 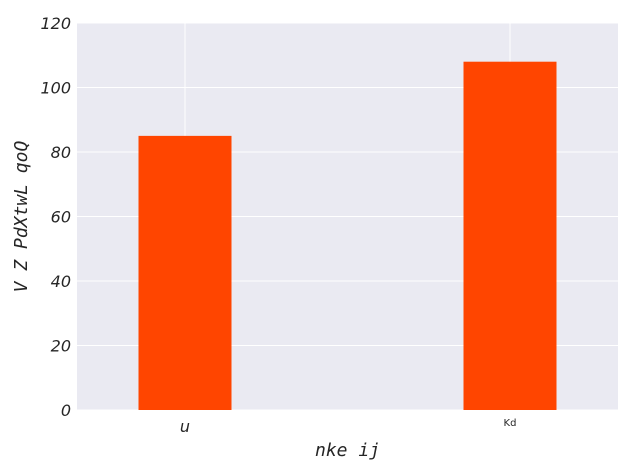 I want to click on bar-u, so click(x=185, y=272).